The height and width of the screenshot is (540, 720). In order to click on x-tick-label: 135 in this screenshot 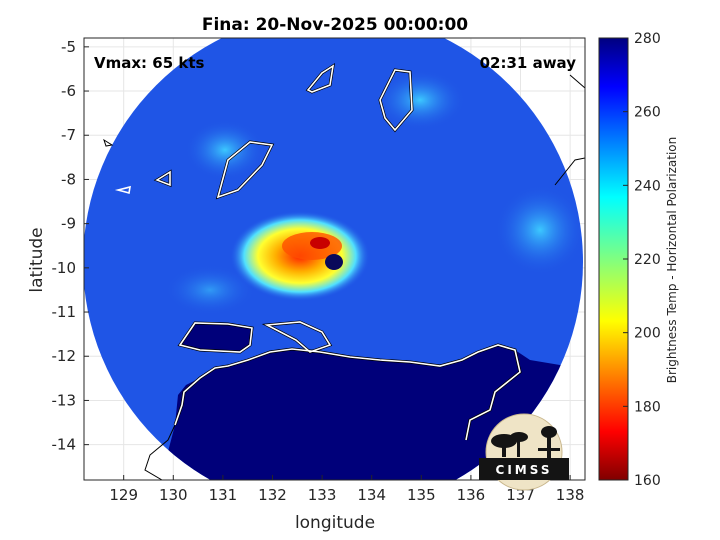, I will do `click(421, 495)`.